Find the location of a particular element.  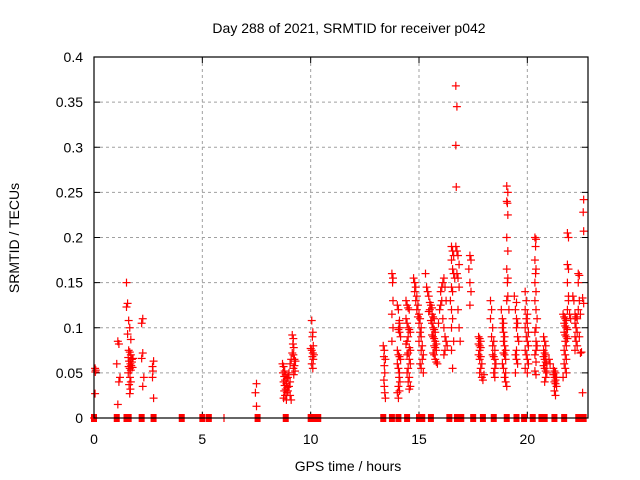

x-axis-label: GPS time / hours is located at coordinates (348, 466).